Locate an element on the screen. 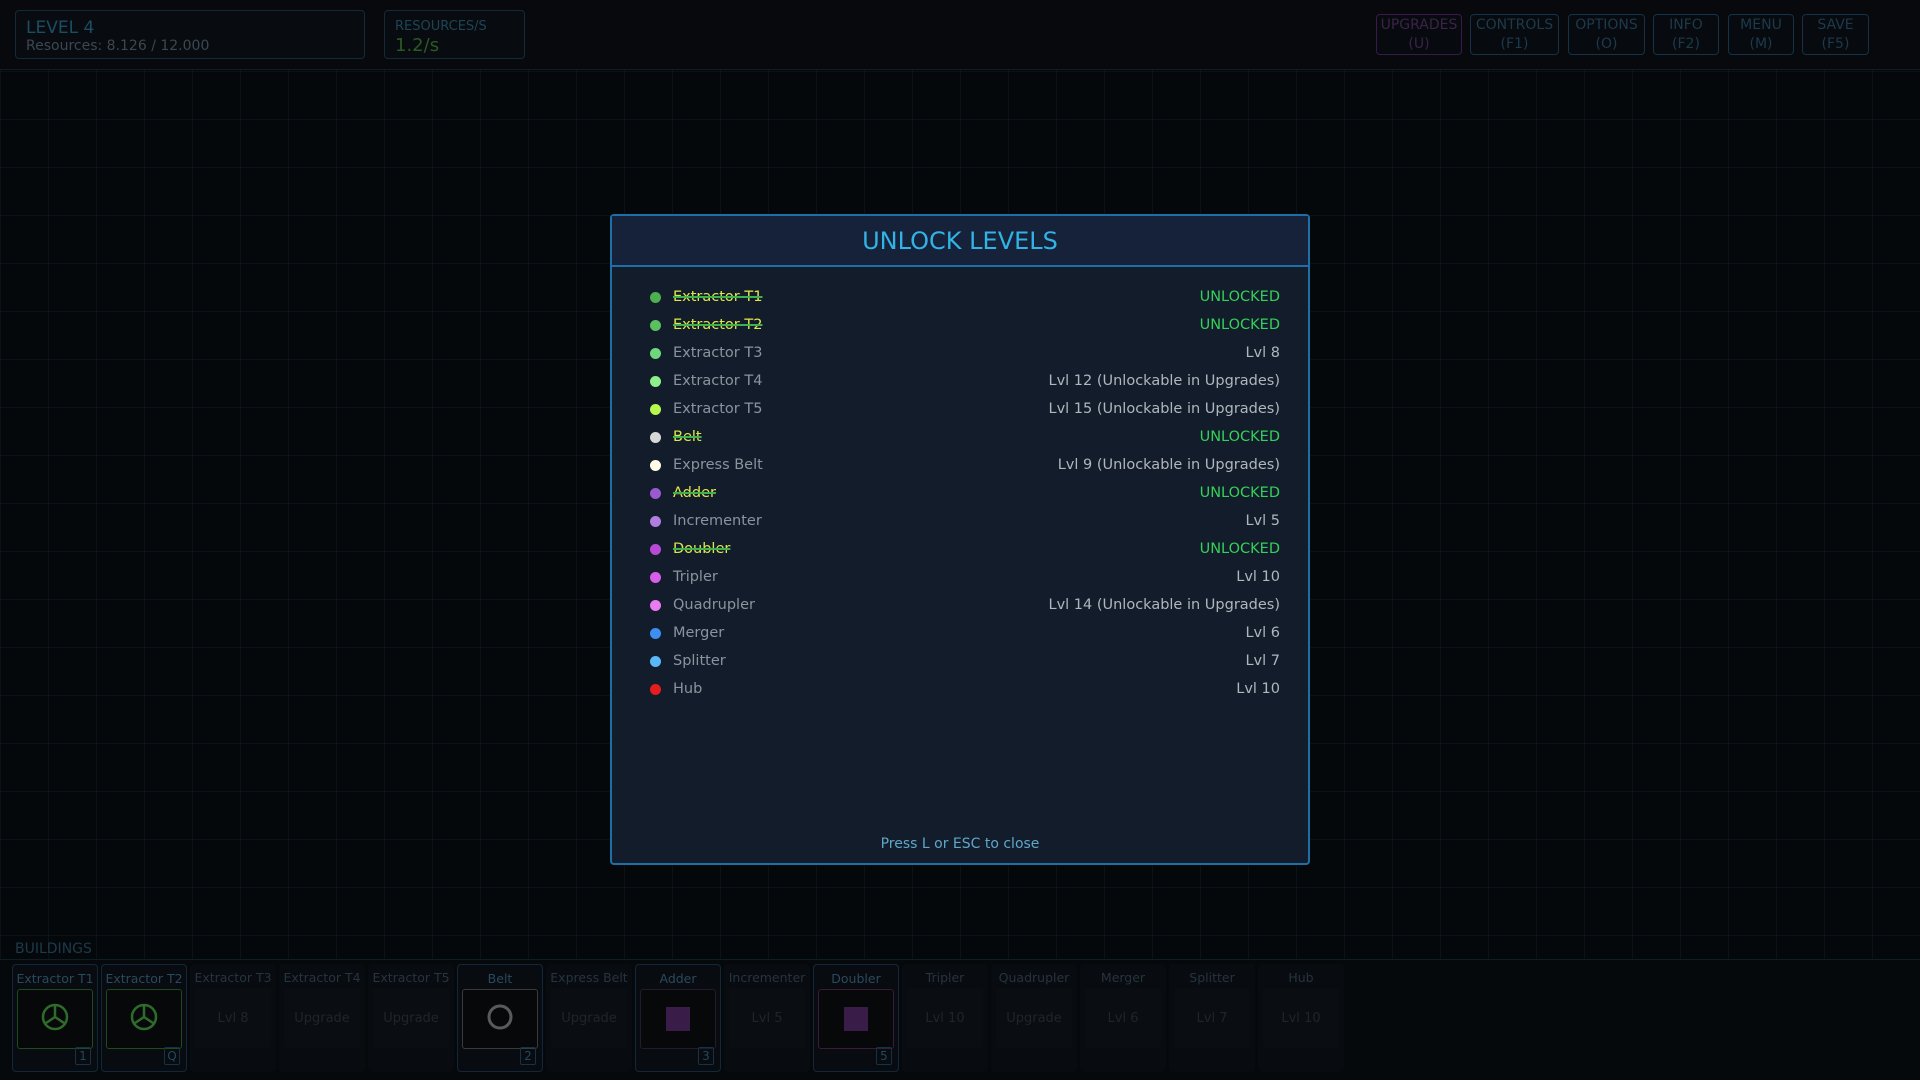 The height and width of the screenshot is (1080, 1920). modal-title: UNLOCK LEVELS is located at coordinates (960, 241).